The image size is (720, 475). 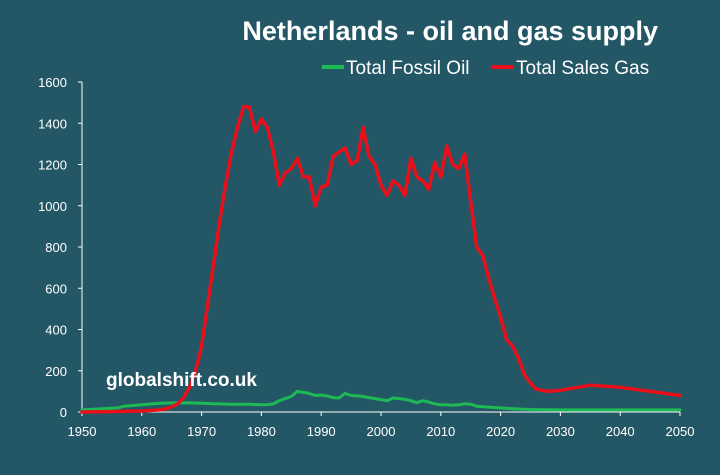 What do you see at coordinates (56, 288) in the screenshot?
I see `y-tick-label: 600` at bounding box center [56, 288].